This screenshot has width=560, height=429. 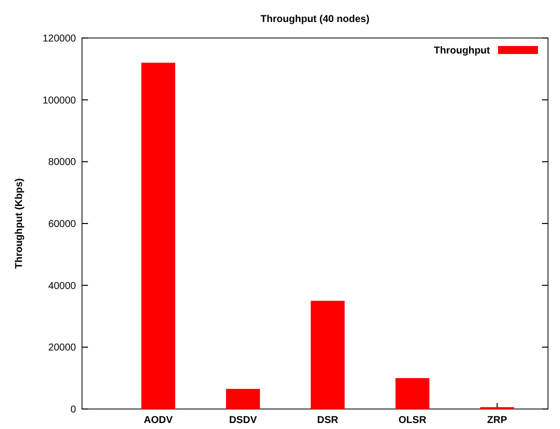 I want to click on x-tick-label: ZRP, so click(x=497, y=420).